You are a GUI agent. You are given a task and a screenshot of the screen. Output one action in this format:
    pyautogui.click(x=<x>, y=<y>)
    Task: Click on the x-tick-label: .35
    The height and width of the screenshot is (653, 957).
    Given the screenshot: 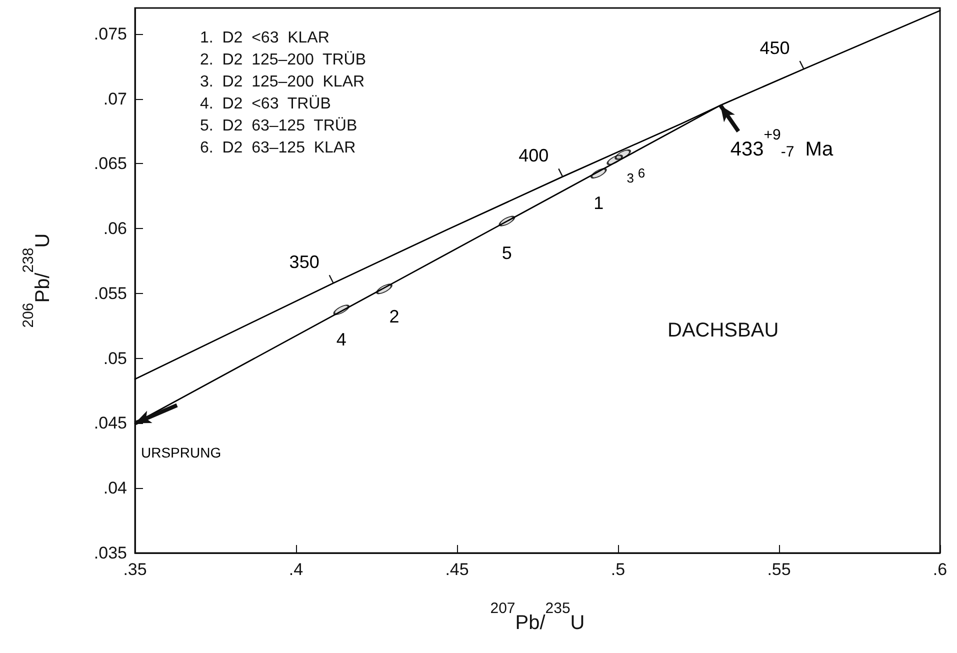 What is the action you would take?
    pyautogui.click(x=135, y=569)
    